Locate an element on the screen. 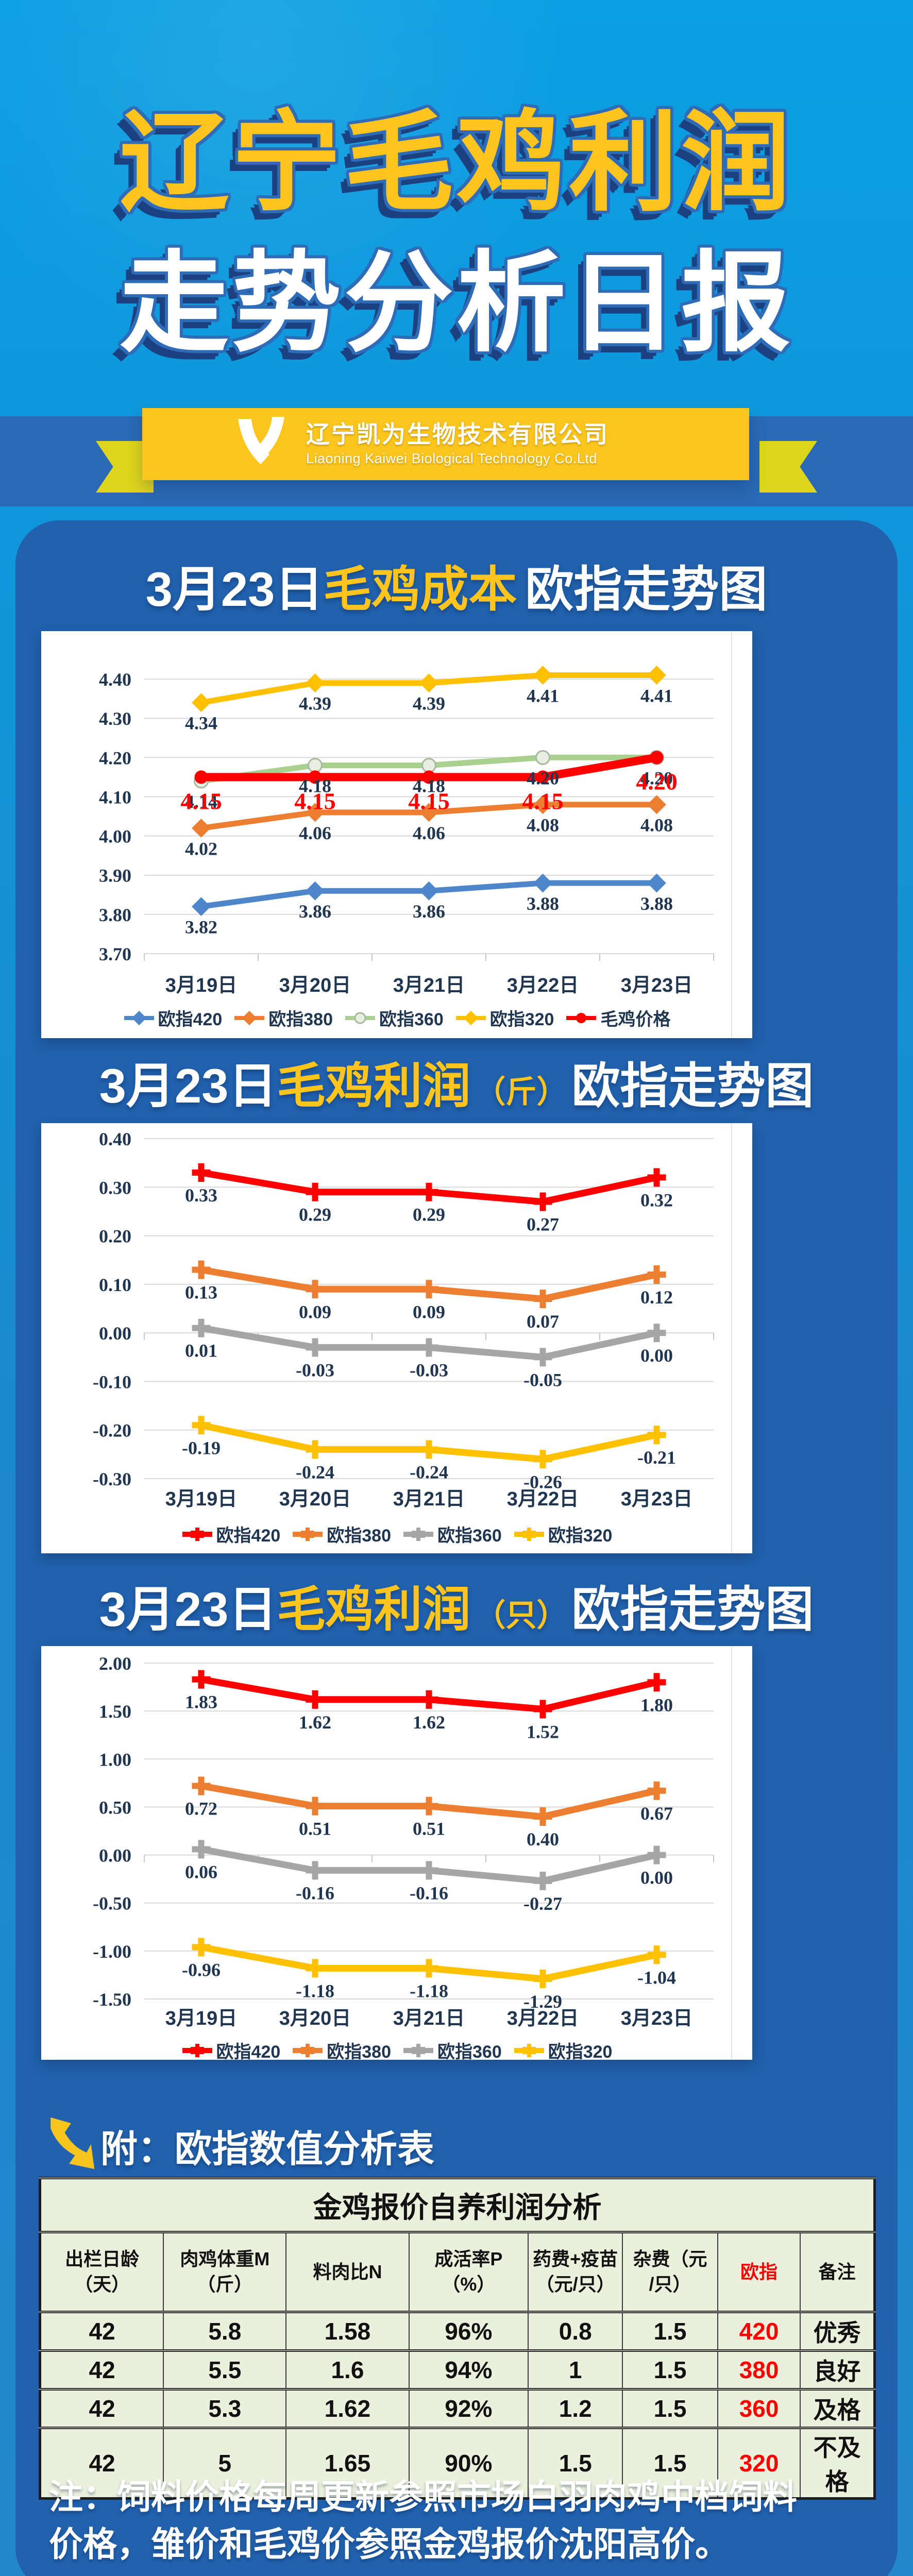  svg-text: -1.18 is located at coordinates (315, 1991).